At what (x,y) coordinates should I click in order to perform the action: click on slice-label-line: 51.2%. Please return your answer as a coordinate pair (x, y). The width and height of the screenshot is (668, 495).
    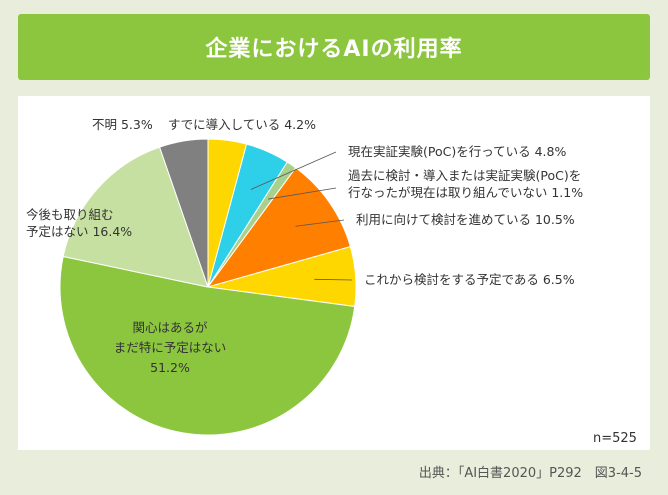
    Looking at the image, I should click on (170, 367).